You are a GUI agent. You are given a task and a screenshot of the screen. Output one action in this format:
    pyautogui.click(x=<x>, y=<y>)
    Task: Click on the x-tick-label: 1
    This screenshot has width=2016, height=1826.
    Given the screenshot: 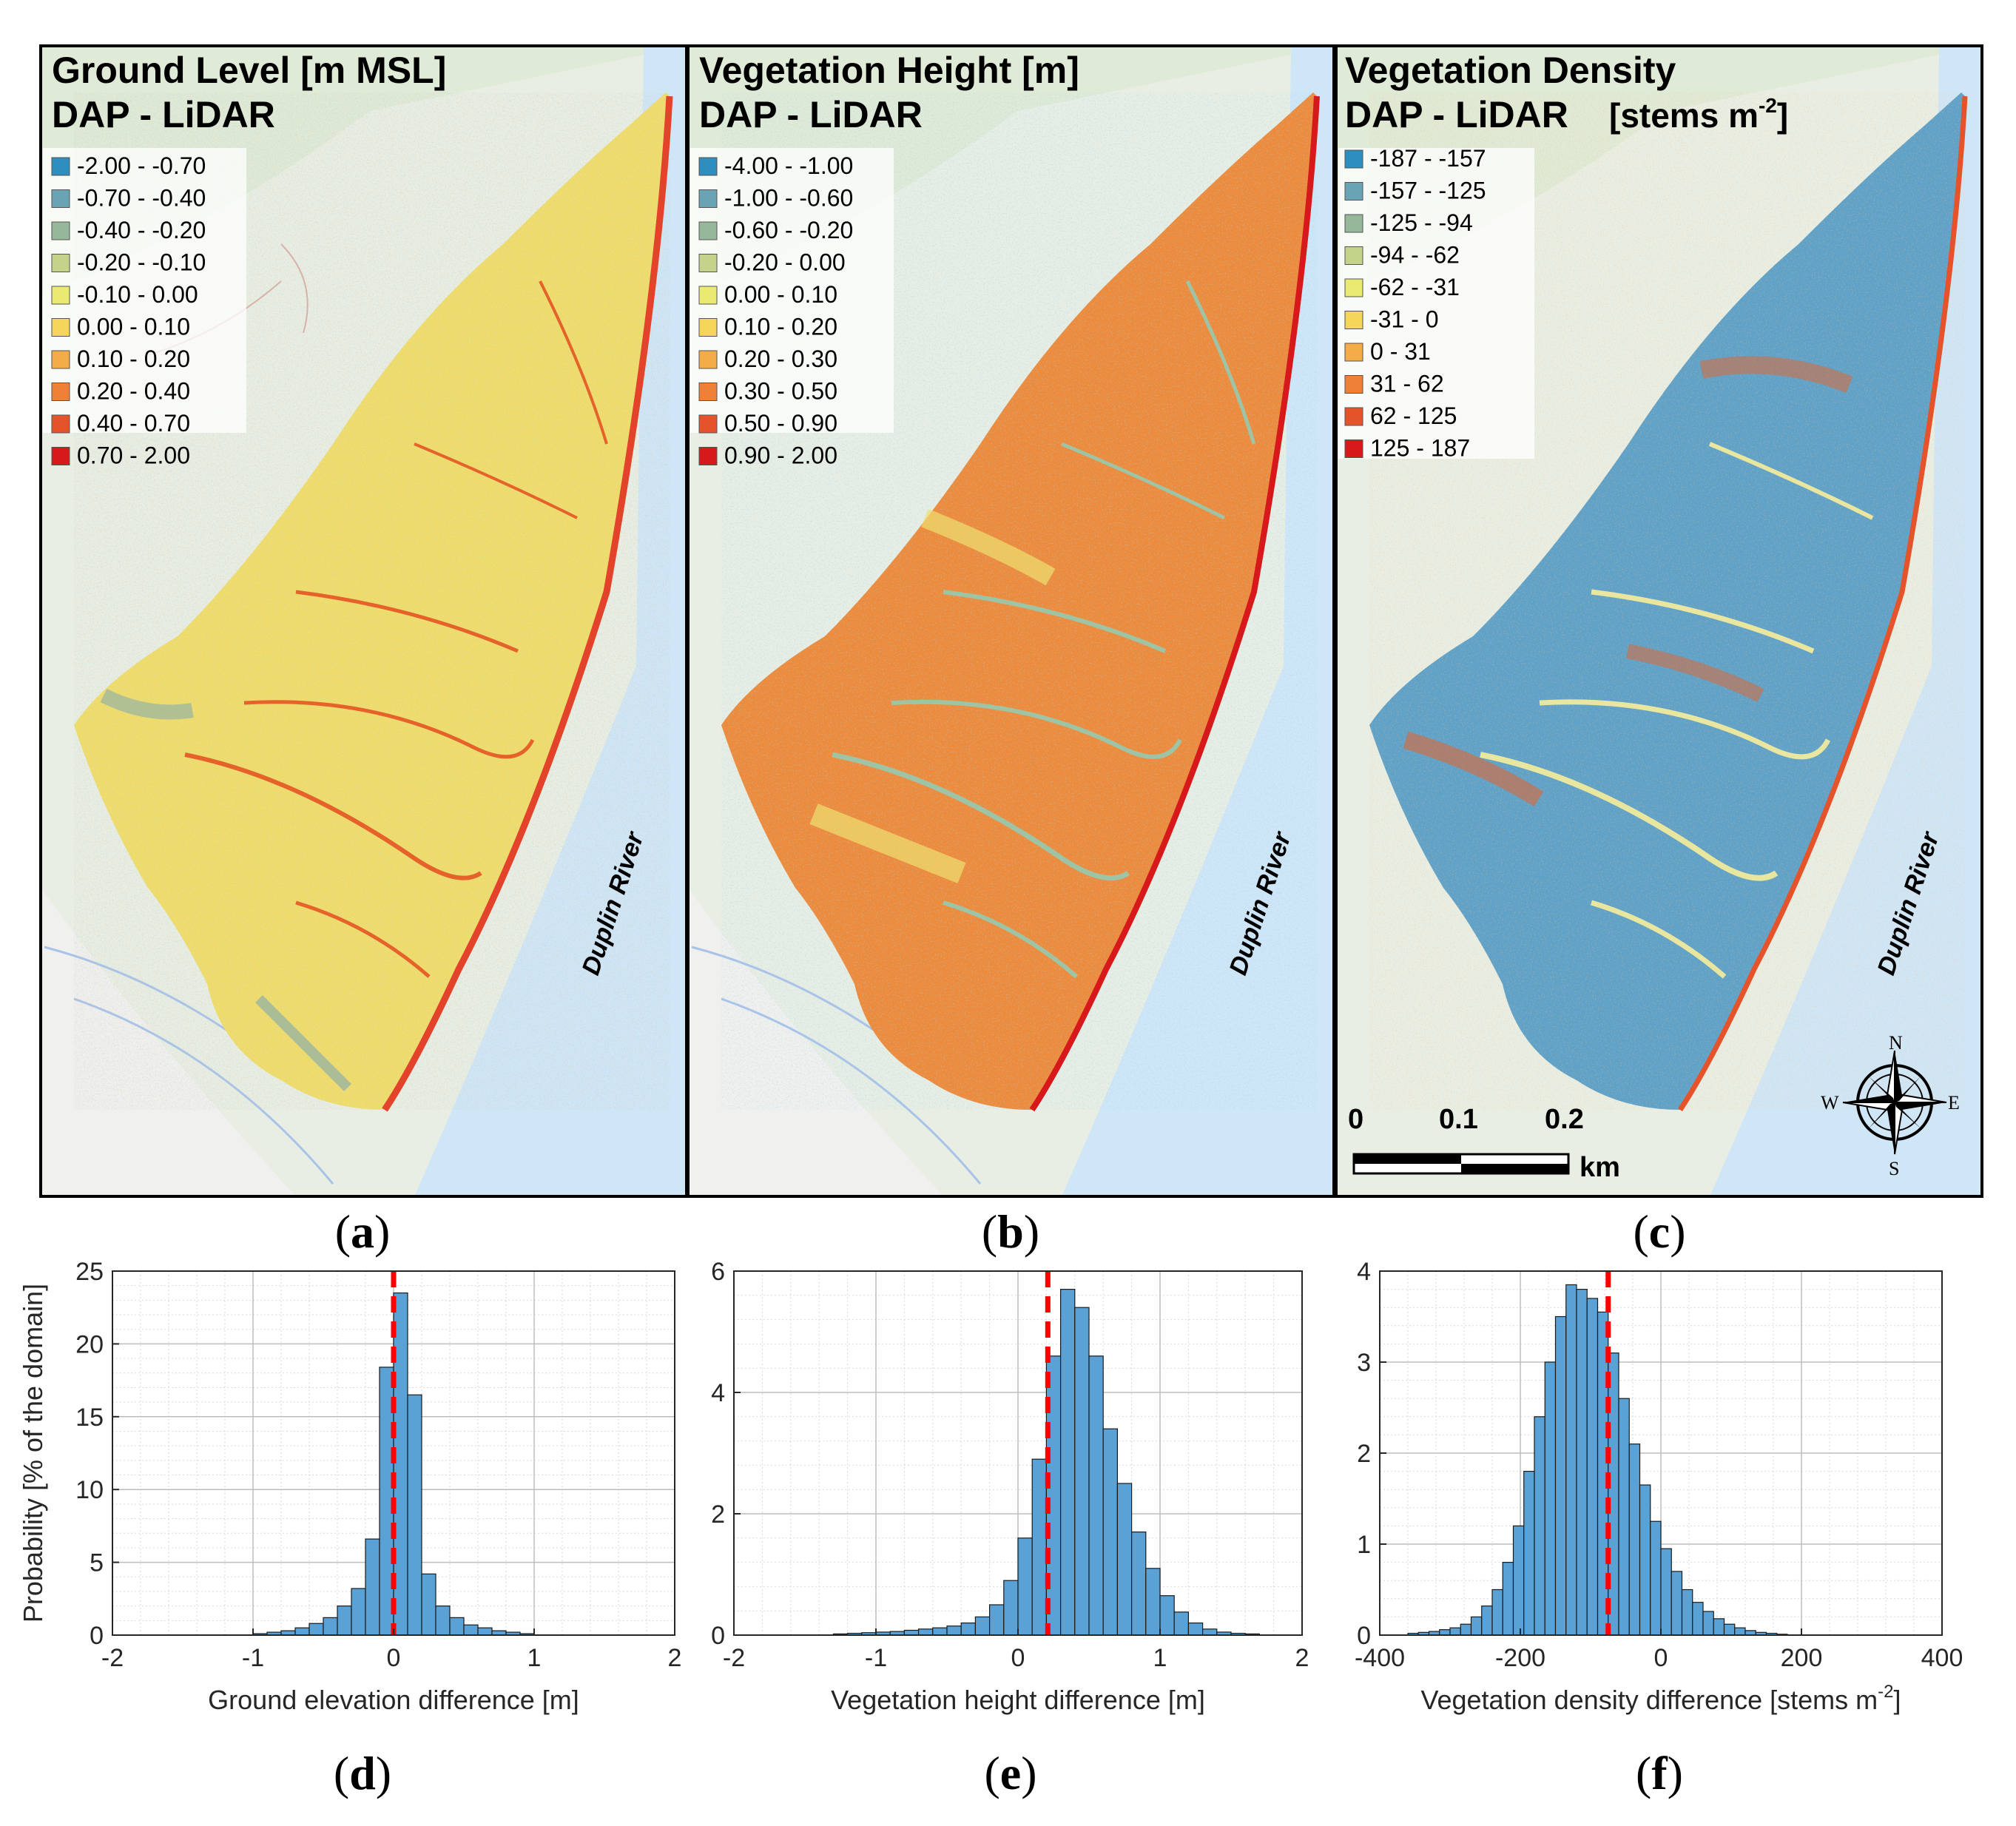 What is the action you would take?
    pyautogui.click(x=1160, y=1658)
    